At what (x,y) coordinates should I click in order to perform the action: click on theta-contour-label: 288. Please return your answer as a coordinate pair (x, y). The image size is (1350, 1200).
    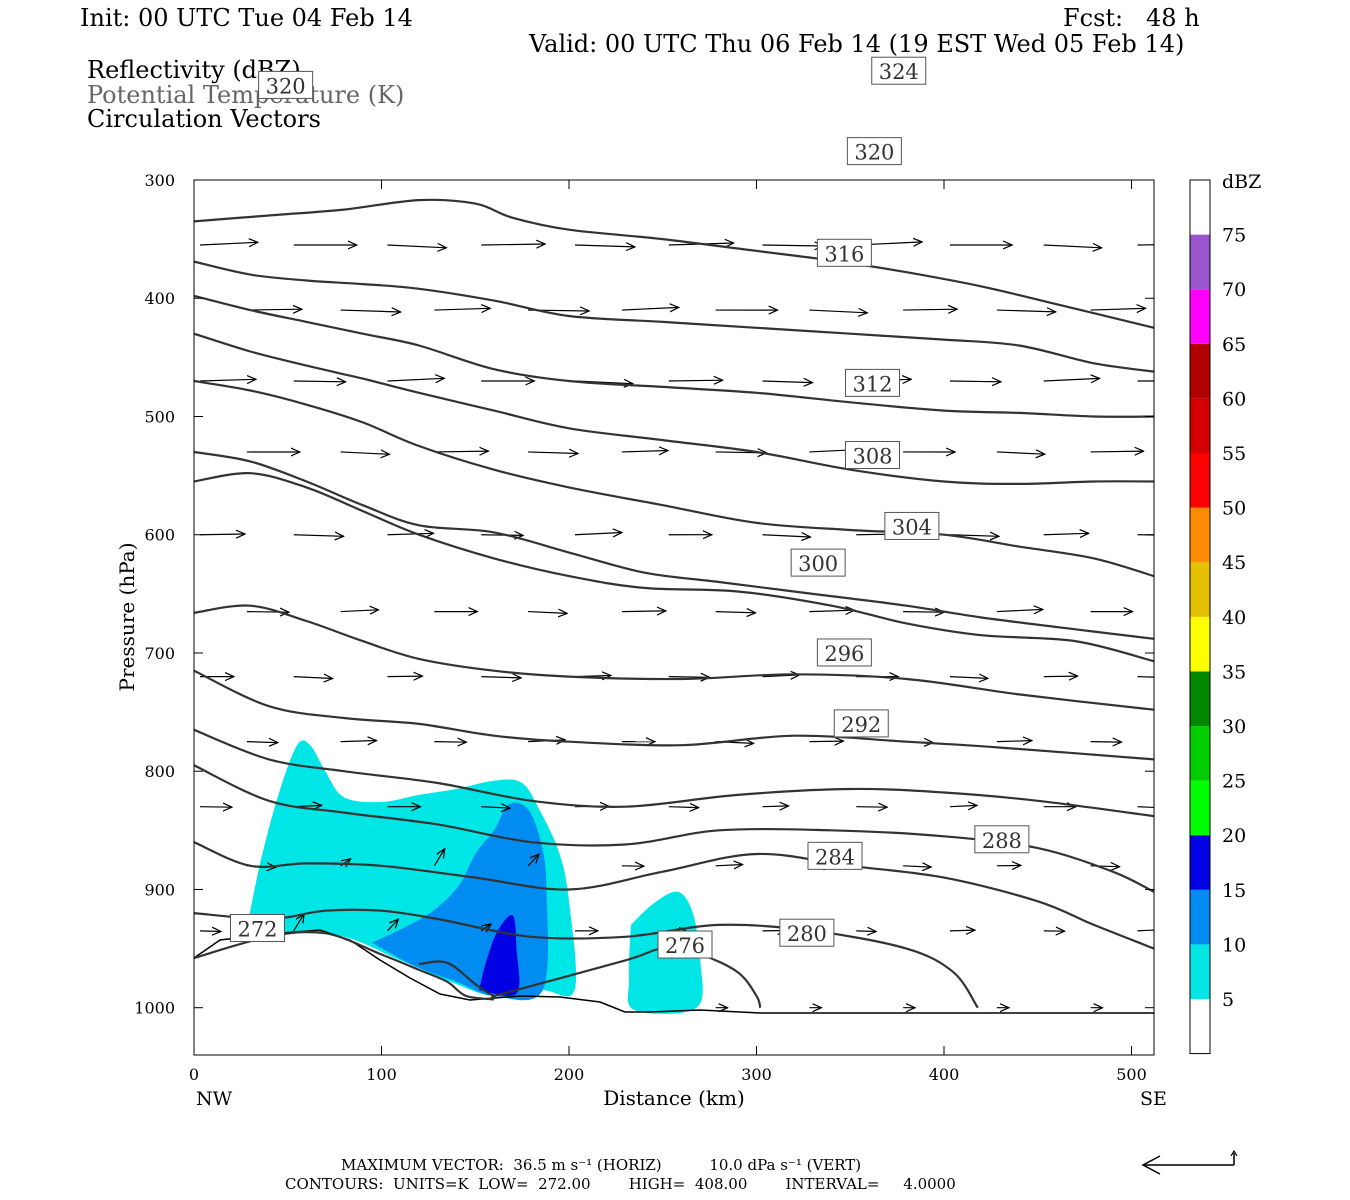
    Looking at the image, I should click on (1002, 841).